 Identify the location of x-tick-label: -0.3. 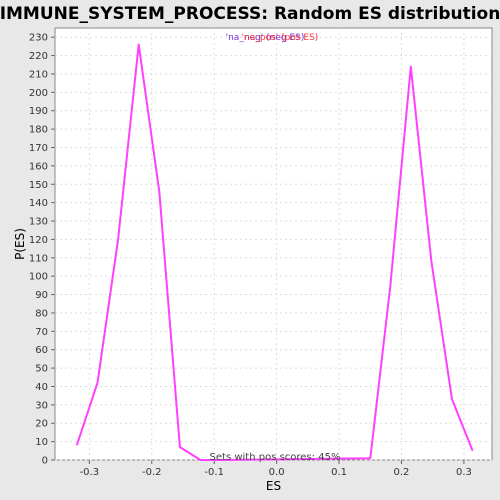
(90, 472).